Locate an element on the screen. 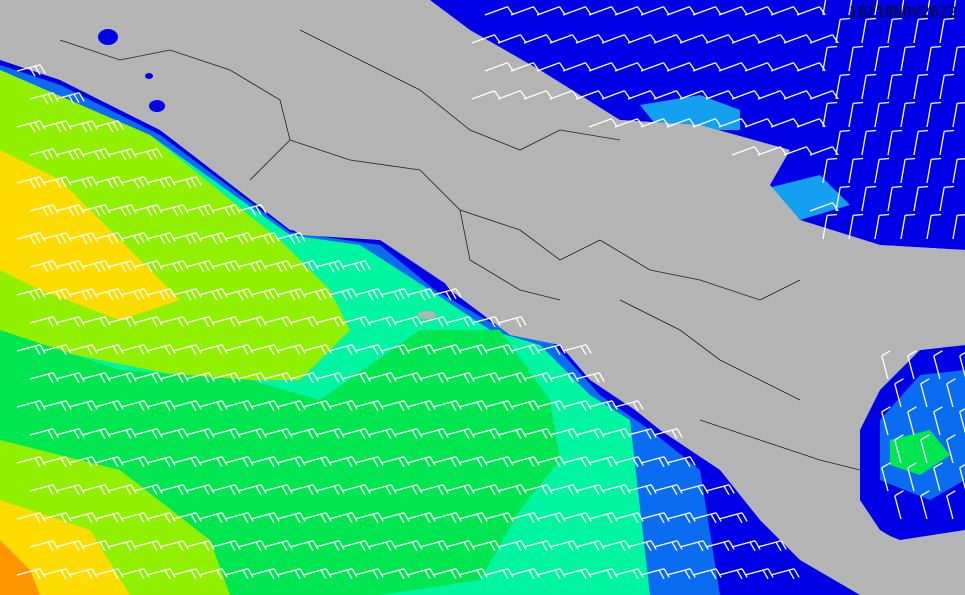  sea-orange-south is located at coordinates (20, 567).